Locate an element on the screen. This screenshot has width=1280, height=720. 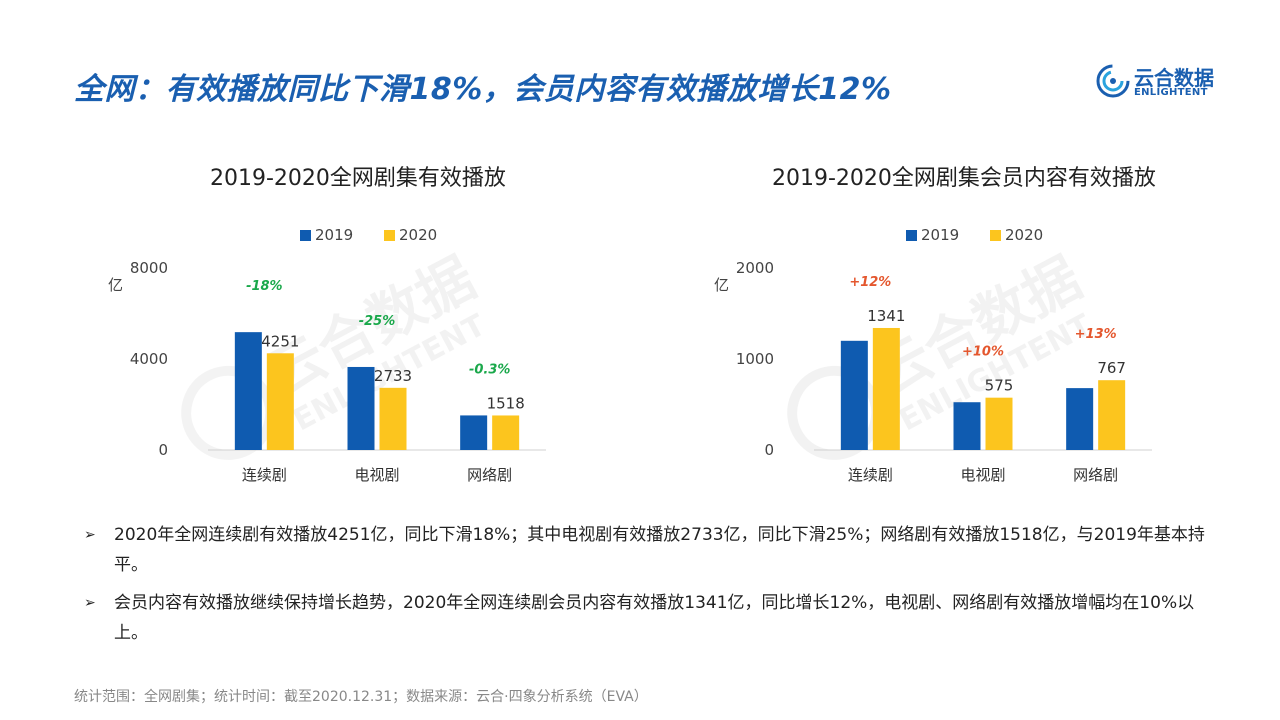
page-title: 全网：有效播放同比下滑18%，会员内容有效播放增长12% is located at coordinates (483, 89).